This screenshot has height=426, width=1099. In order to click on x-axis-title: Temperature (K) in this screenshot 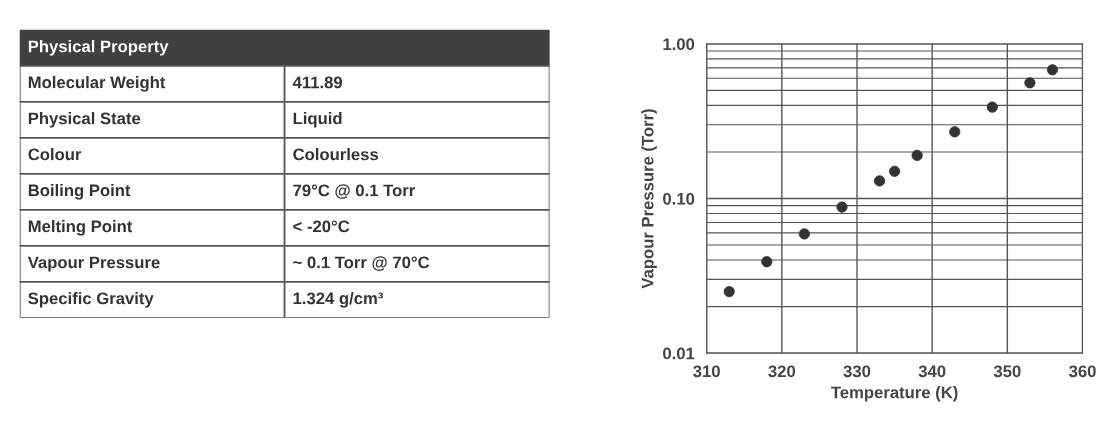, I will do `click(894, 394)`.